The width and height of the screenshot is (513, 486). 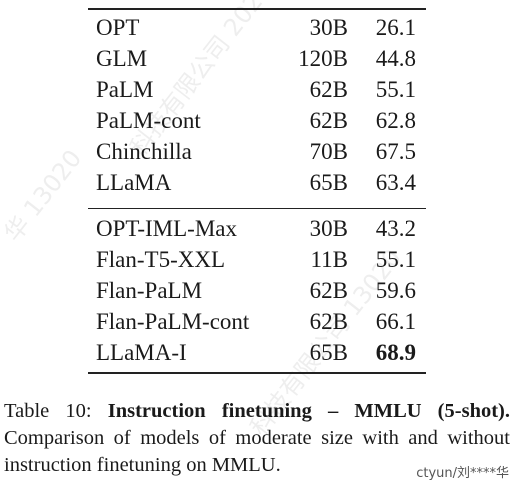 What do you see at coordinates (257, 228) in the screenshot?
I see `table-row: OPT-IML-Max 30B 43.2` at bounding box center [257, 228].